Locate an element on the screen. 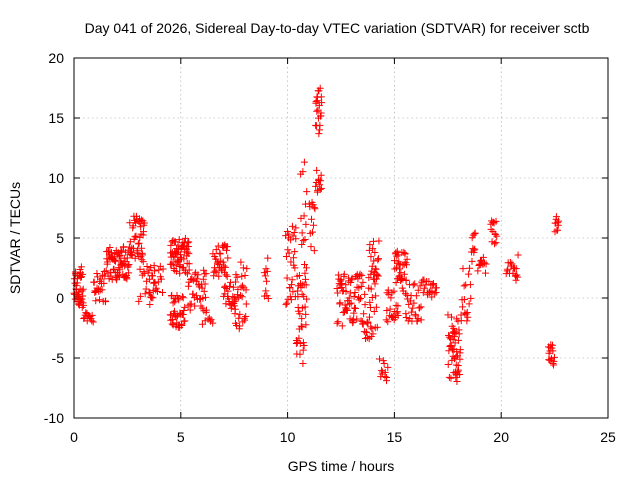 Image resolution: width=640 pixels, height=480 pixels. y-tick-label: 10 is located at coordinates (56, 178).